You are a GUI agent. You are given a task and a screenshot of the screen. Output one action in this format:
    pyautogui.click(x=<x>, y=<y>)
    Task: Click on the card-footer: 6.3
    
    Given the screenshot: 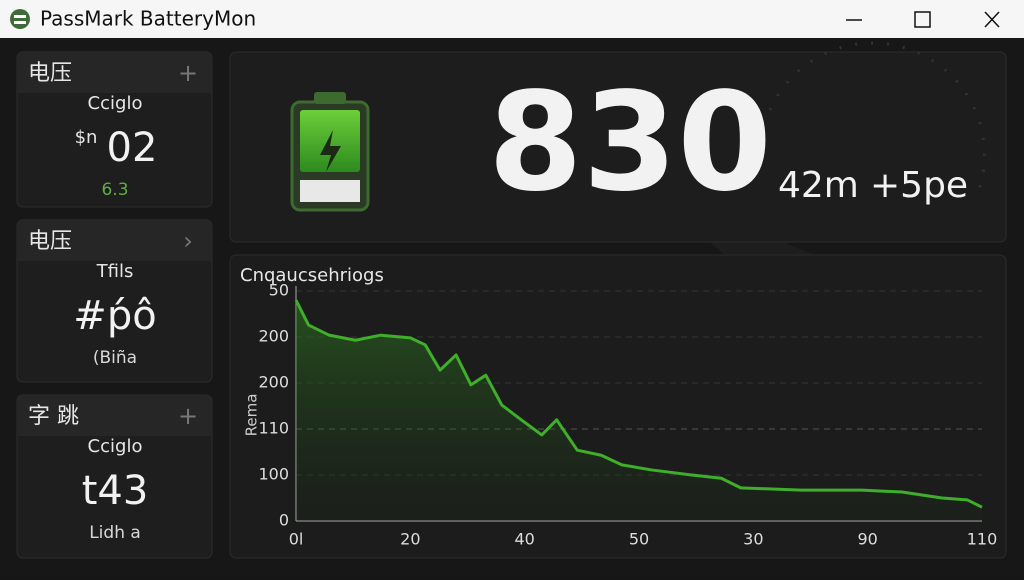 What is the action you would take?
    pyautogui.click(x=114, y=190)
    